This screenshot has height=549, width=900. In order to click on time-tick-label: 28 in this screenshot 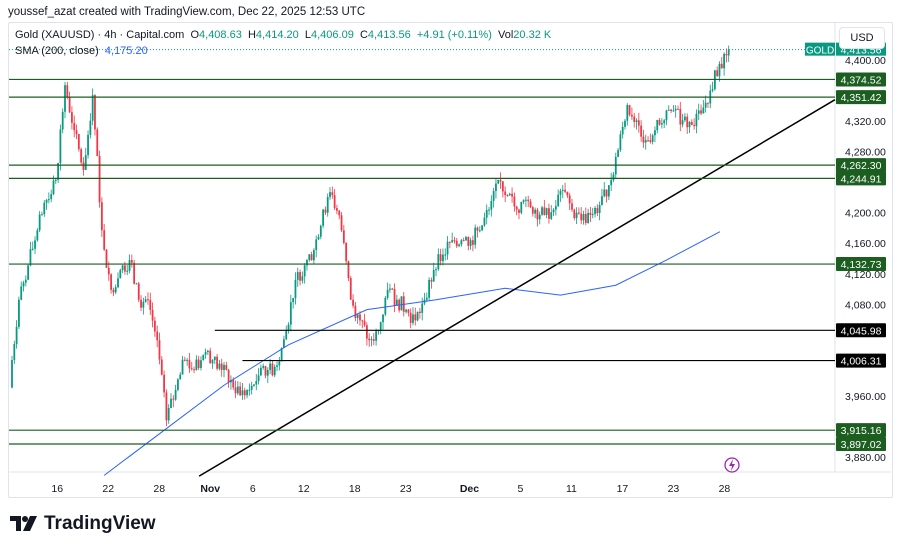, I will do `click(725, 489)`.